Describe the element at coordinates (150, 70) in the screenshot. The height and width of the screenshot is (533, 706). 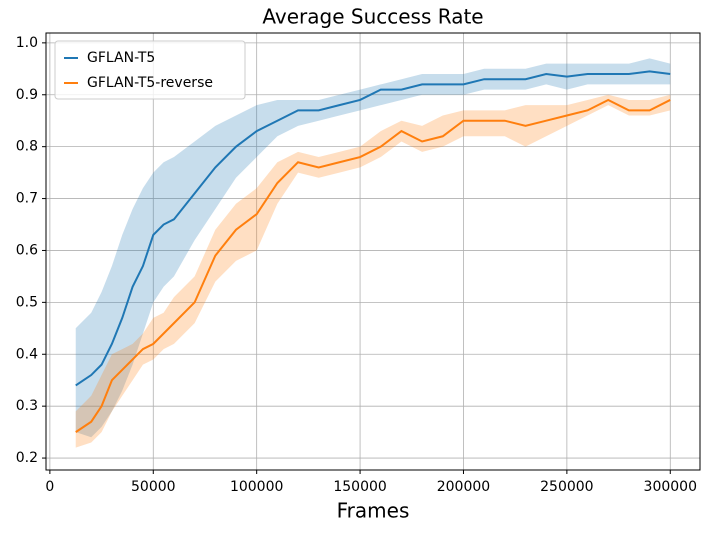
I see `legend-box` at that location.